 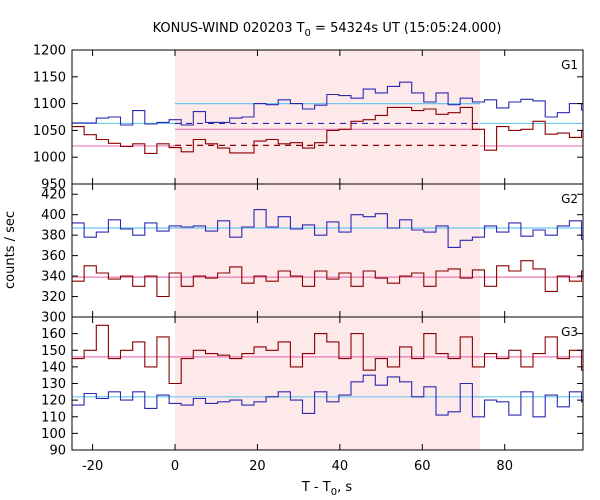 I want to click on x-tick-label: 20, so click(x=257, y=466).